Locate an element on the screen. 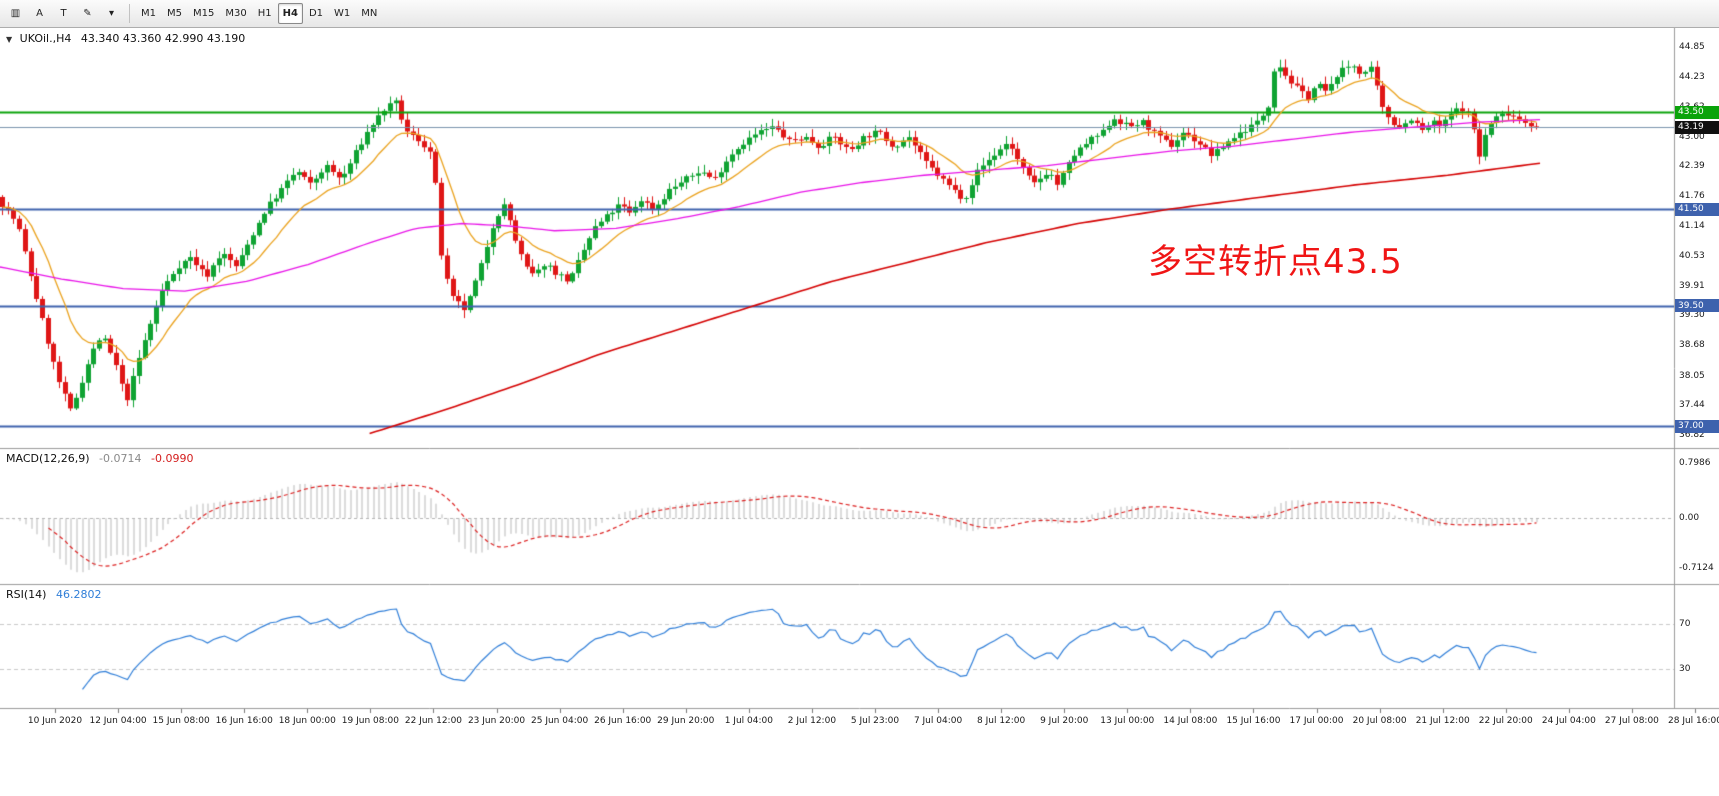 The image size is (1719, 796). time-axis-label: 27 Jul 08:00 is located at coordinates (1631, 721).